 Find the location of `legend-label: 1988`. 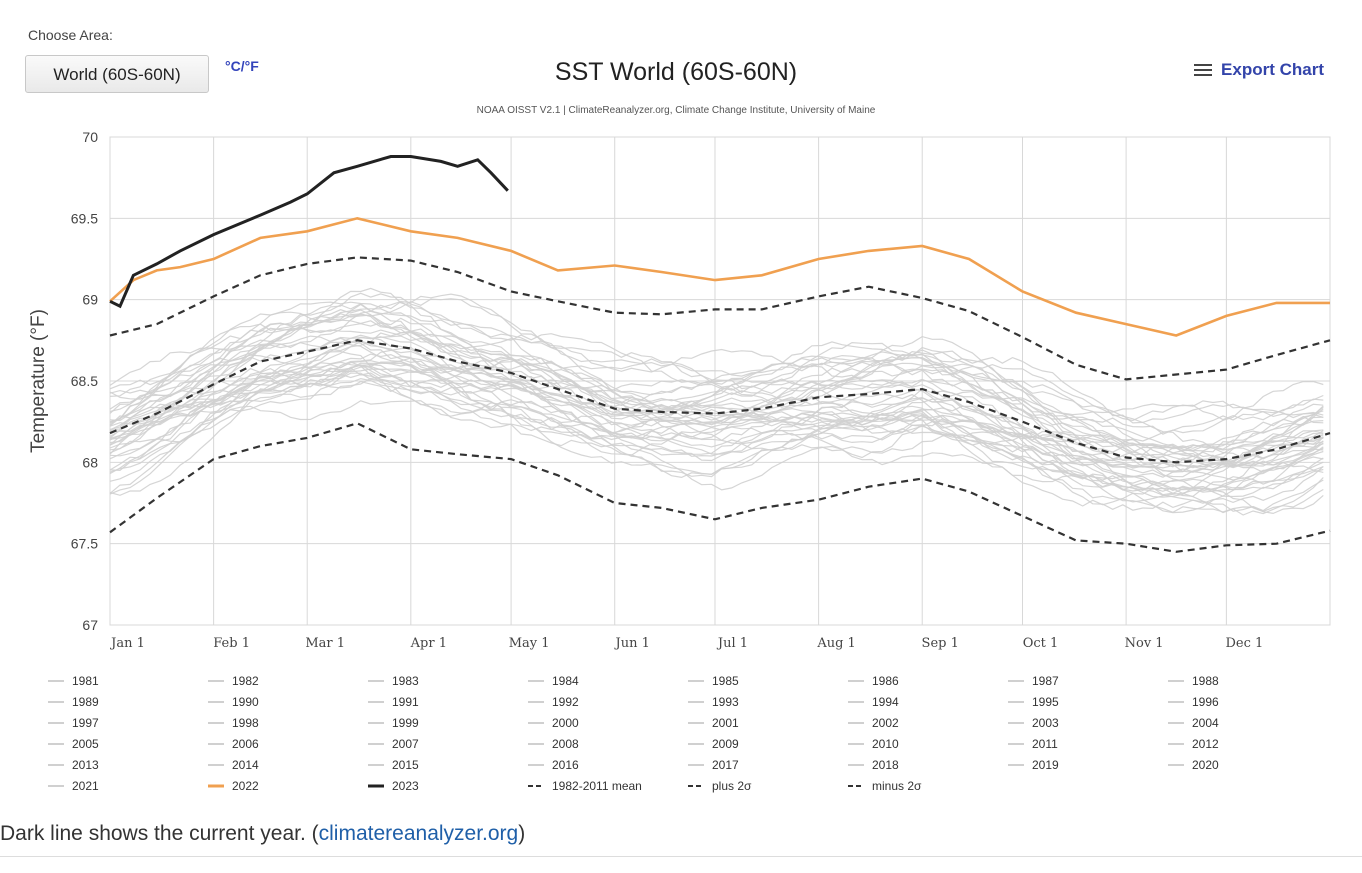

legend-label: 1988 is located at coordinates (1205, 681).